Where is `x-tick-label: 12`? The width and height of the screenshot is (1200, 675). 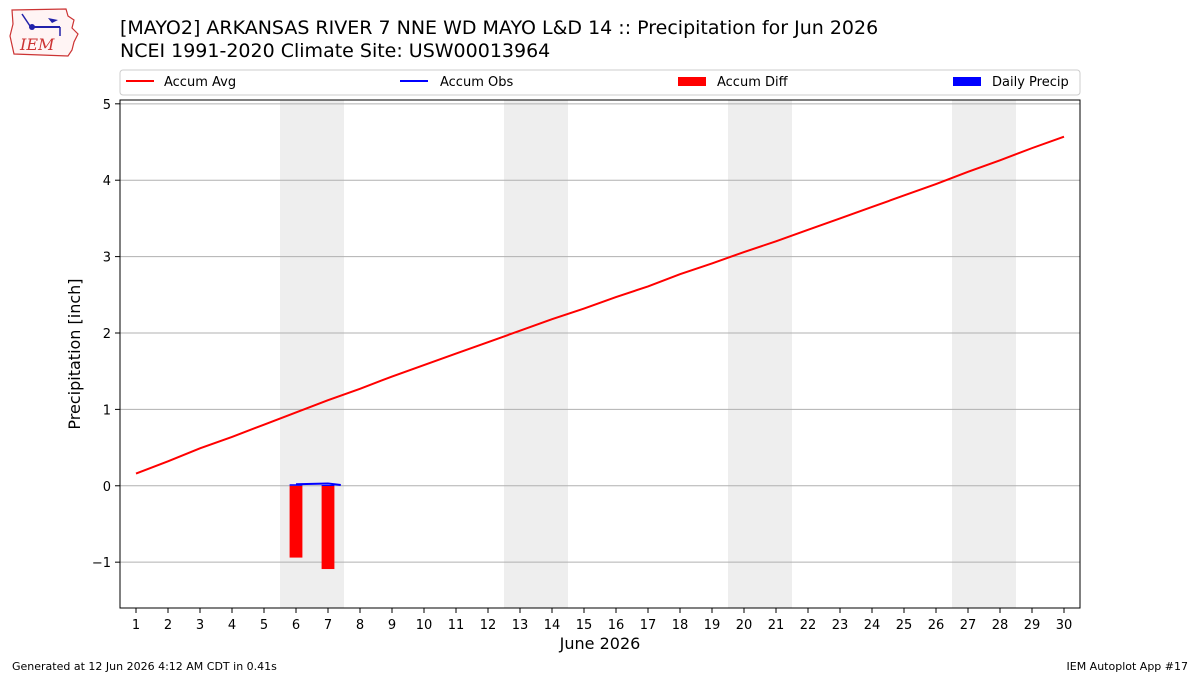 x-tick-label: 12 is located at coordinates (488, 625).